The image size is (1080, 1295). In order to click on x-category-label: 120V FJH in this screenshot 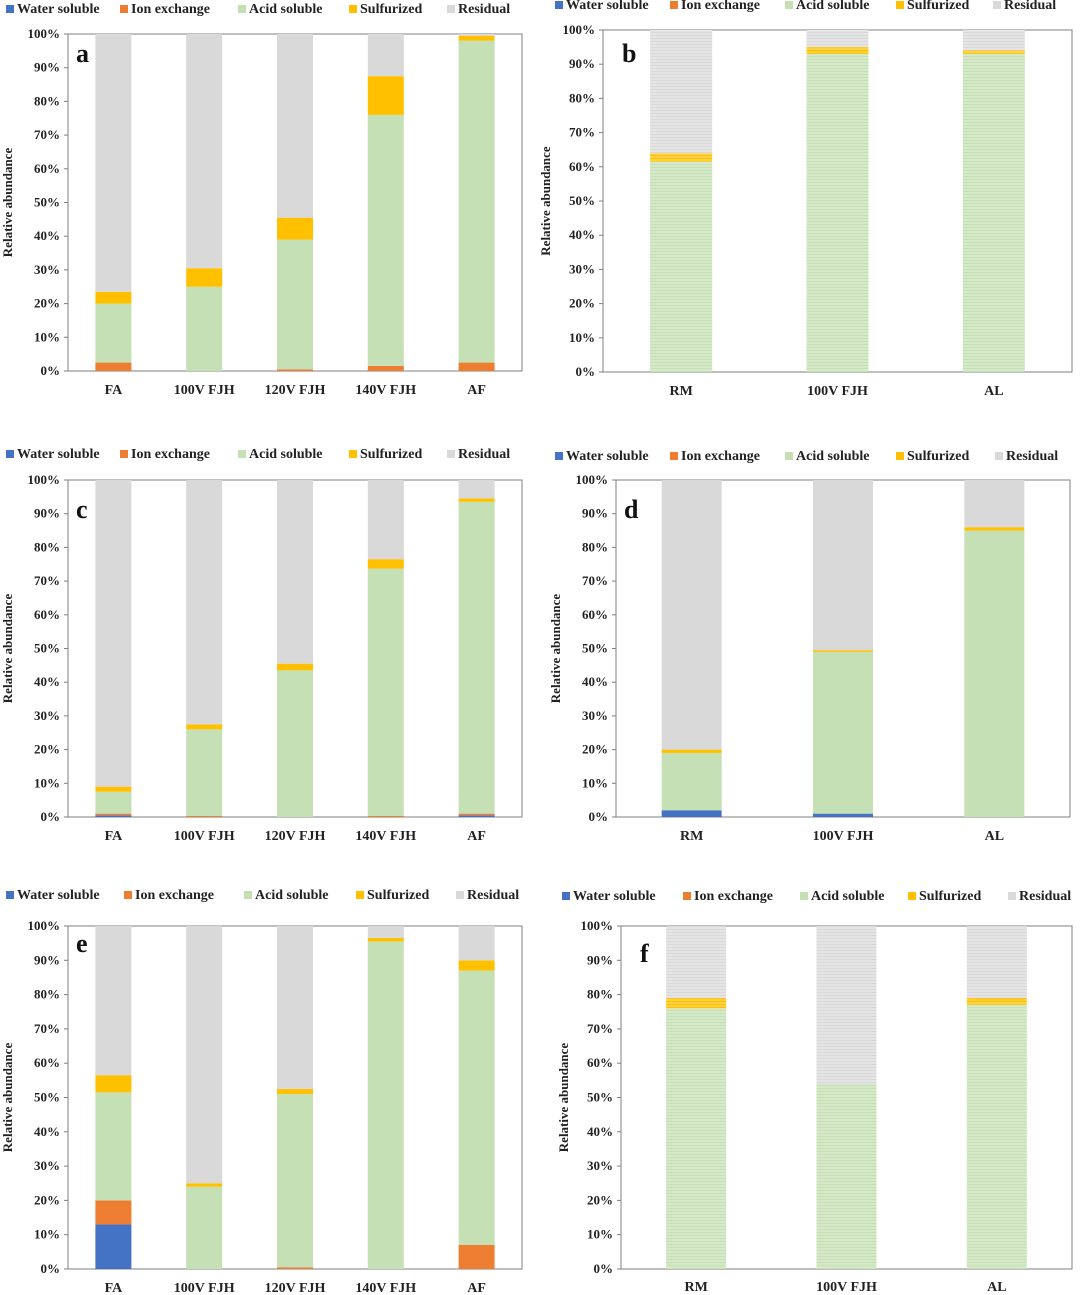, I will do `click(295, 1288)`.